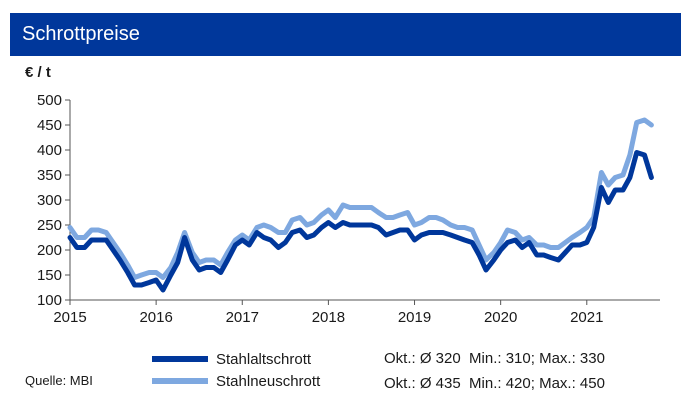 The height and width of the screenshot is (415, 693). What do you see at coordinates (494, 383) in the screenshot?
I see `stats-neu: Okt.: Ø 435 Min.: 420; Max.: 450` at bounding box center [494, 383].